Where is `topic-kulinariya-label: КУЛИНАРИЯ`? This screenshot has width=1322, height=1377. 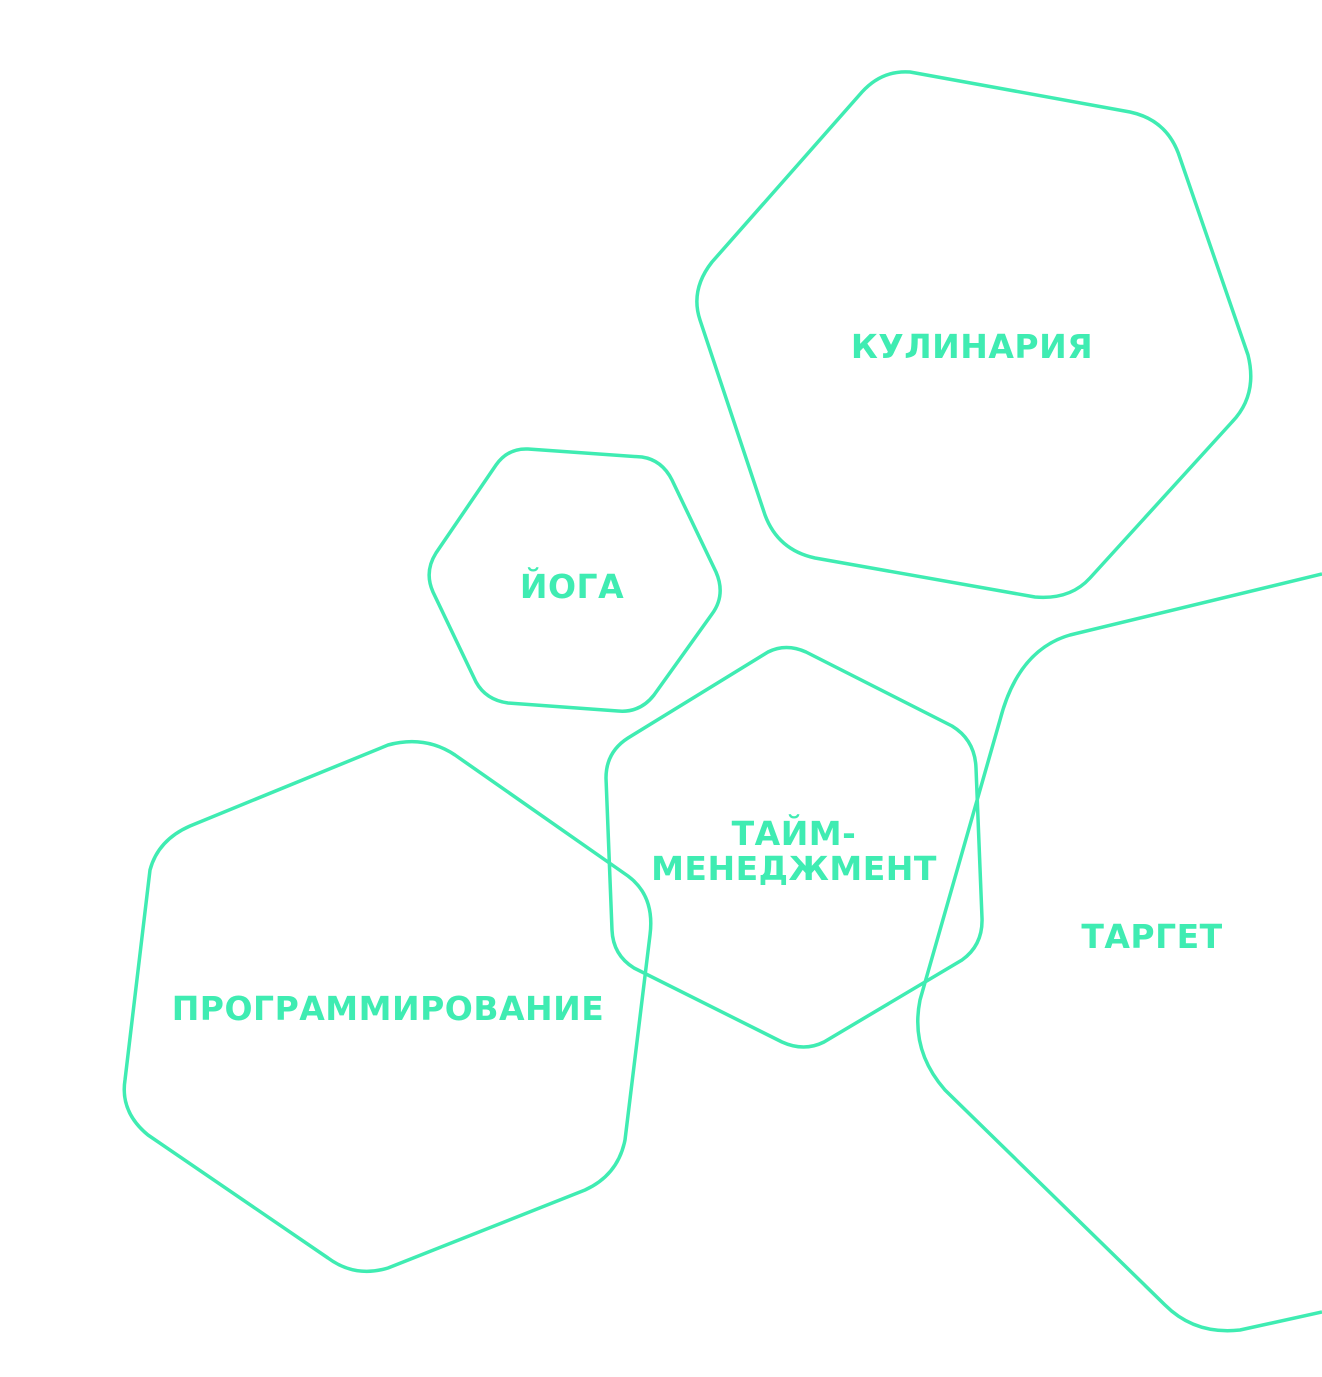
topic-kulinariya-label: КУЛИНАРИЯ is located at coordinates (972, 346).